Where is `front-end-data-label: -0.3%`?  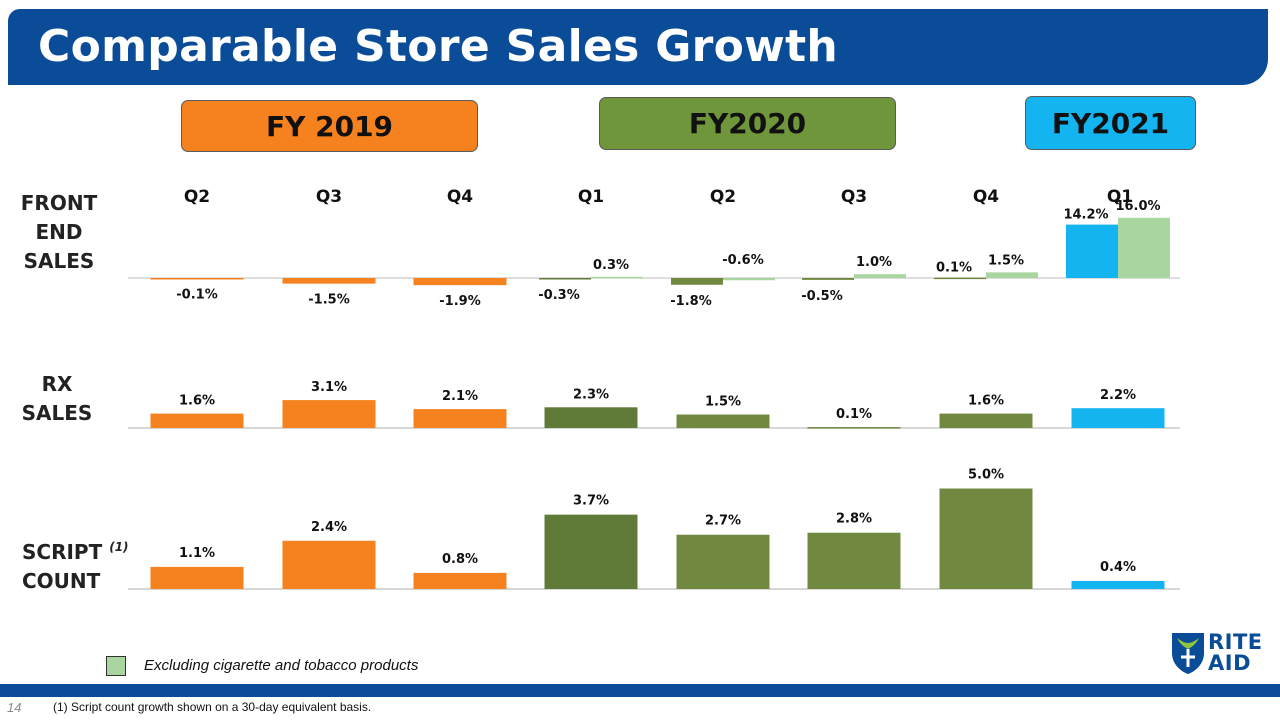 front-end-data-label: -0.3% is located at coordinates (558, 295).